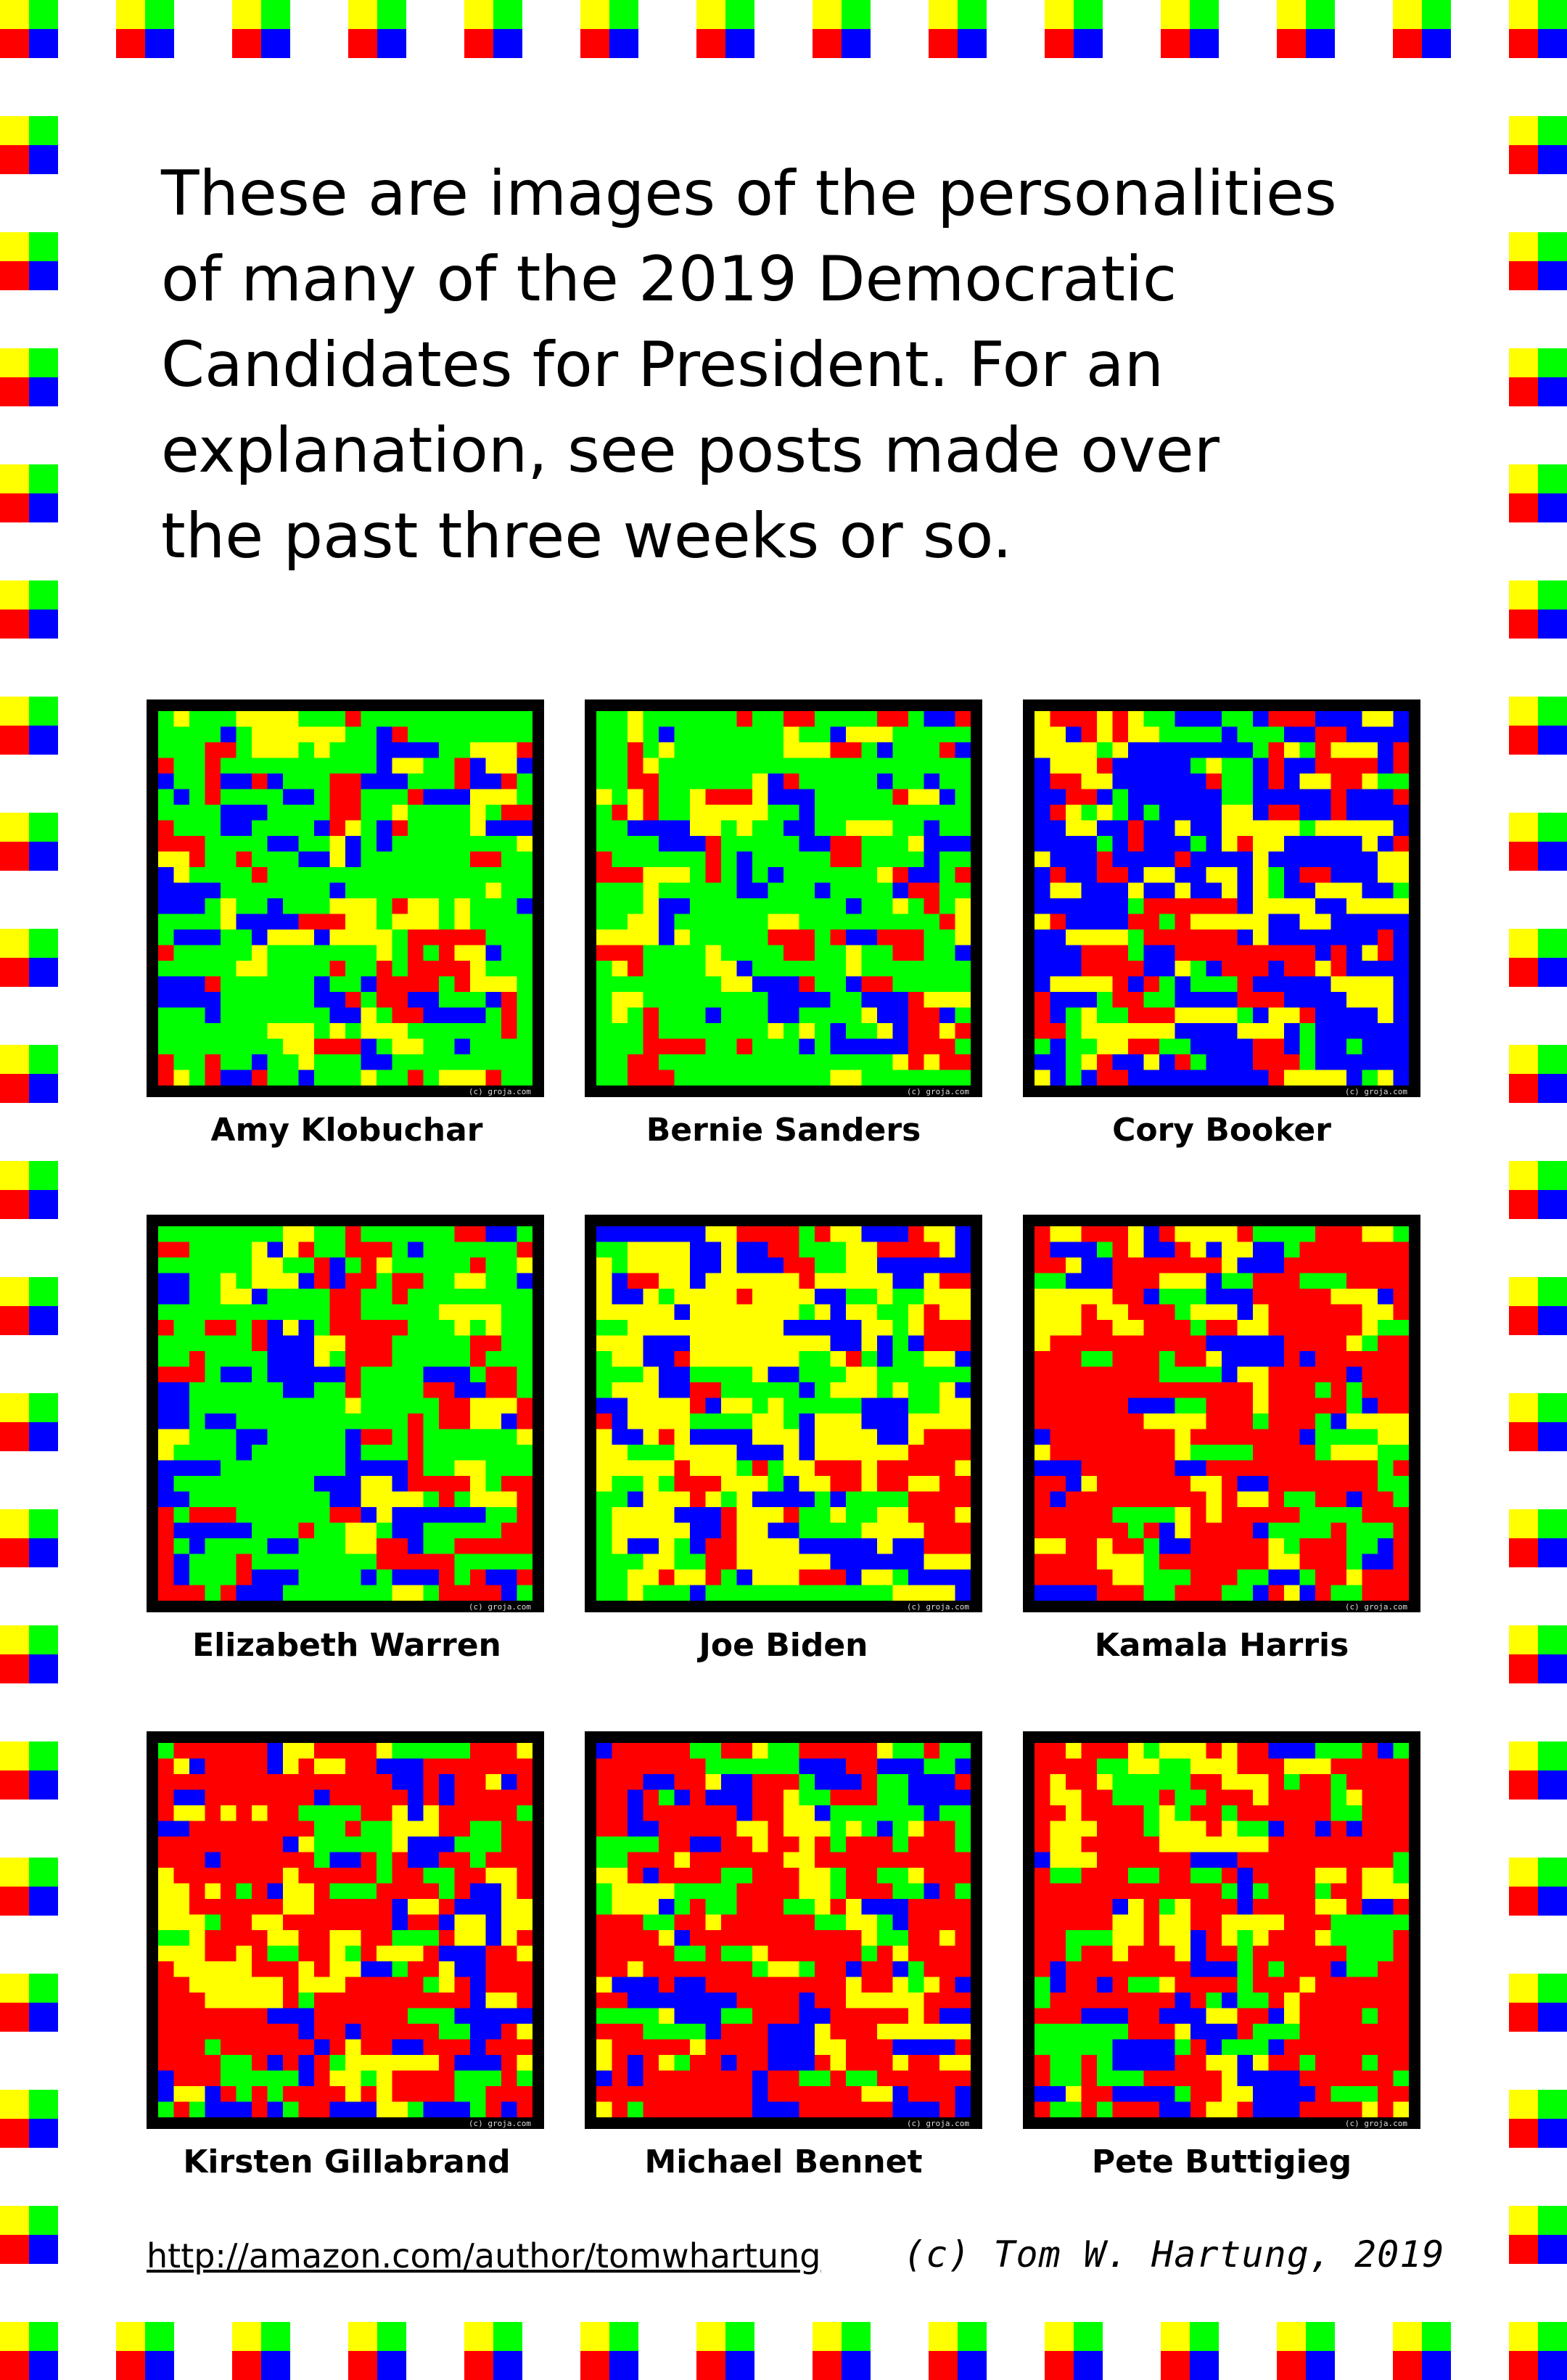 The height and width of the screenshot is (2380, 1567). I want to click on personality-image-kirsten-gillabrand: (c) groja.com, so click(345, 1930).